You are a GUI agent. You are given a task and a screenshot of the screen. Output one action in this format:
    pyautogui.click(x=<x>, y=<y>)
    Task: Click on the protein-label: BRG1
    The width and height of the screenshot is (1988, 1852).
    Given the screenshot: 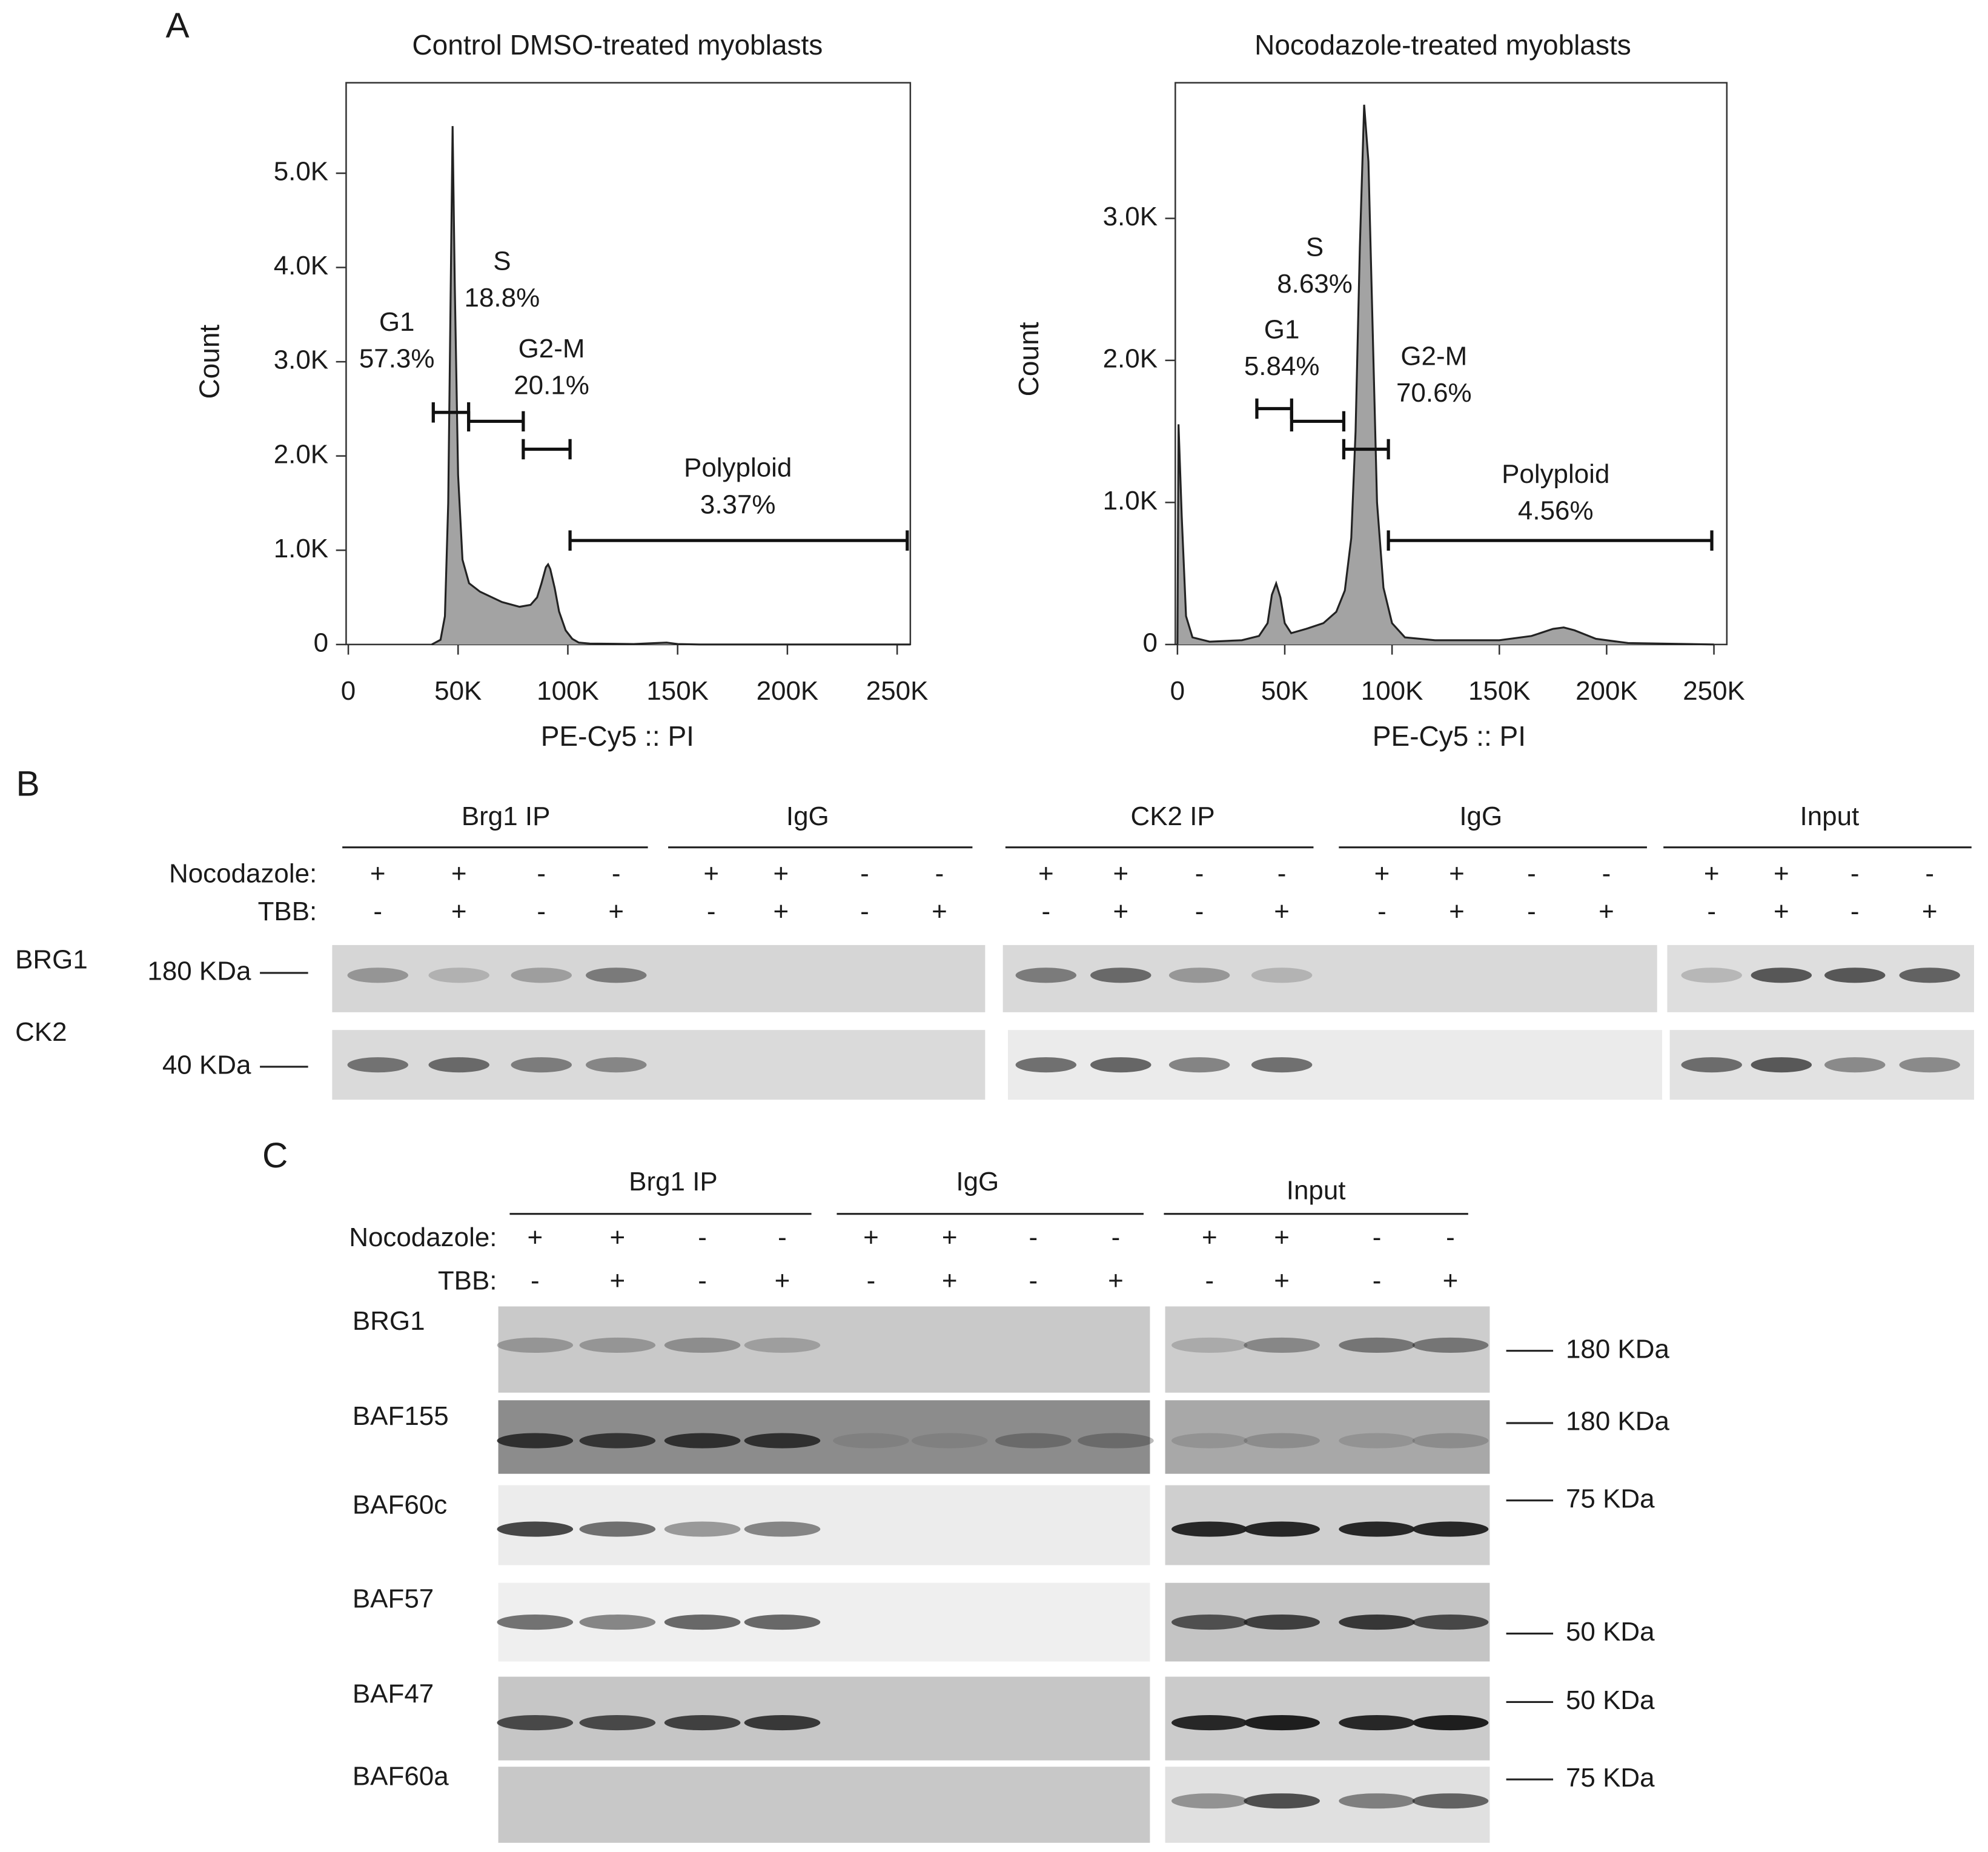 What is the action you would take?
    pyautogui.click(x=51, y=960)
    